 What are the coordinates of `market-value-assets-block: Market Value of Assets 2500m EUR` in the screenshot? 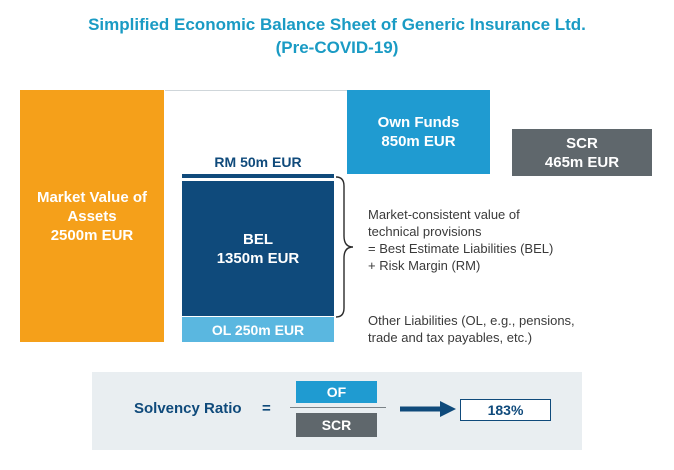 It's located at (92, 216).